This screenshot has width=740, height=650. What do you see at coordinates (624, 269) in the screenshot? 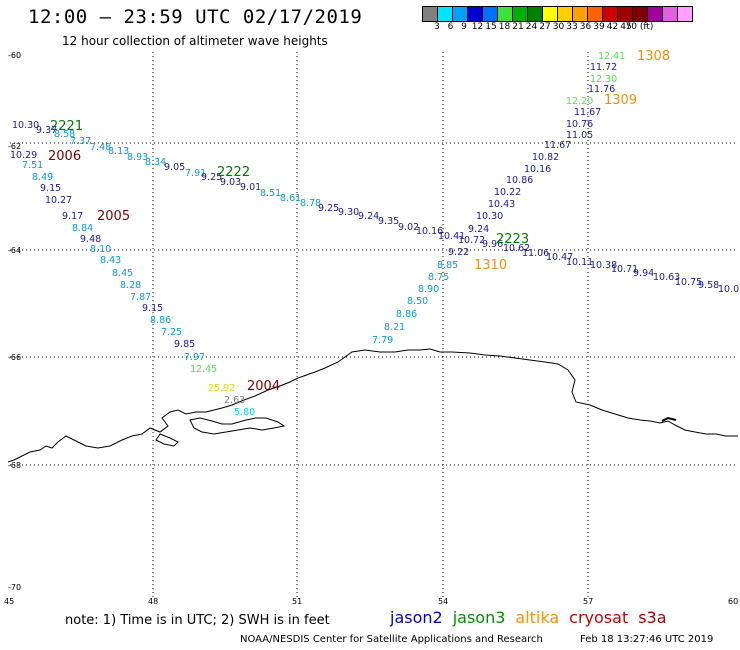
I see `wave-height-value: 10.71` at bounding box center [624, 269].